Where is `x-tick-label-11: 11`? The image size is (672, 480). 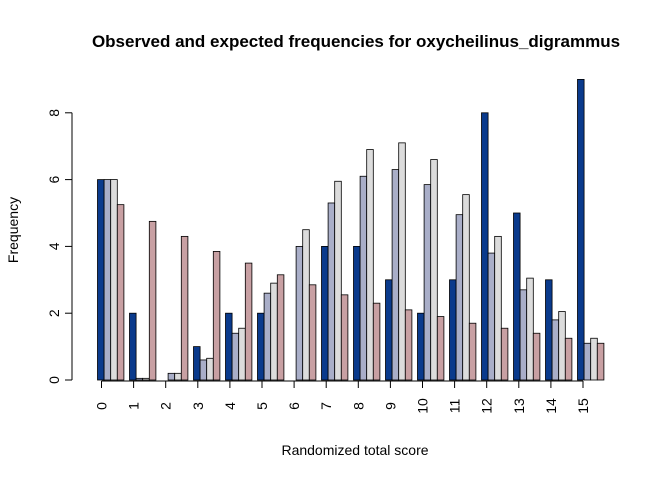 x-tick-label-11: 11 is located at coordinates (455, 406).